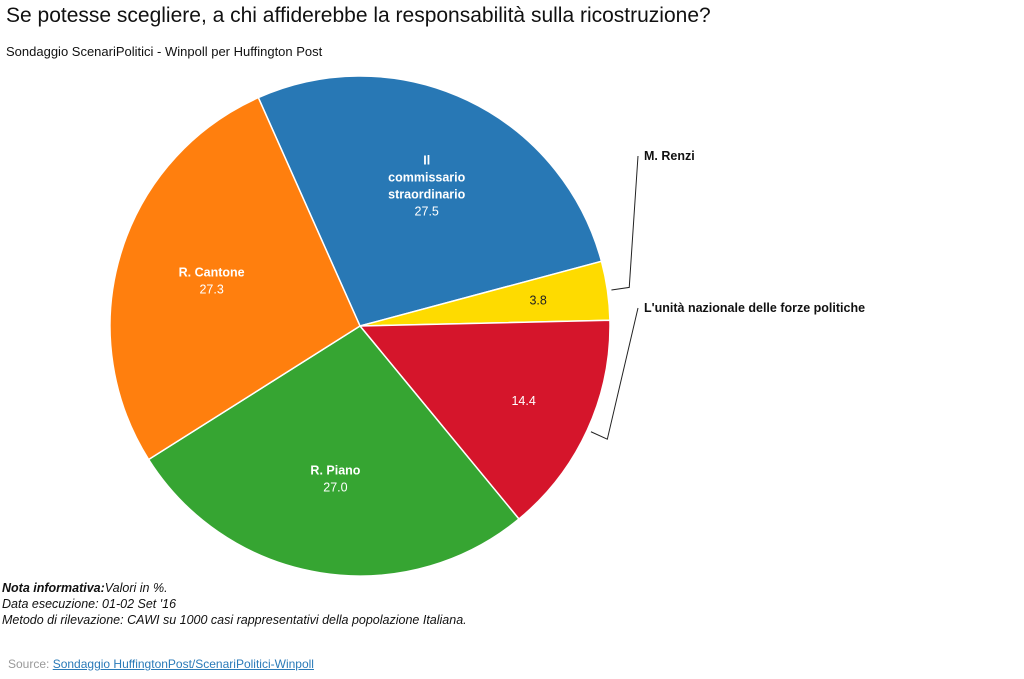 The image size is (1024, 679). I want to click on notes-line-2: Data esecuzione: 01-02 Set '16, so click(89, 604).